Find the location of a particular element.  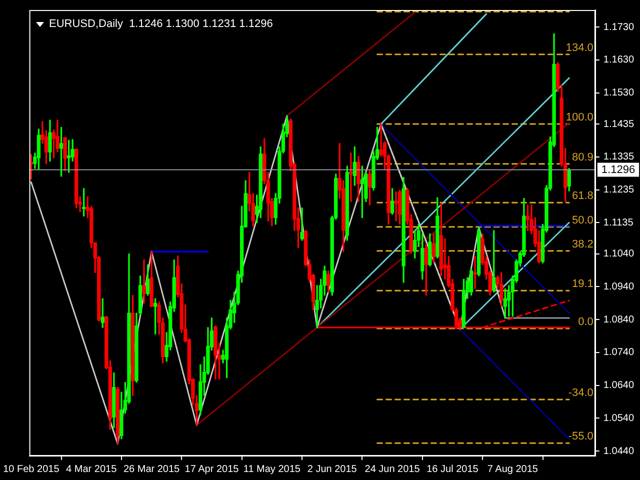

y-tick-label: 1.0540 is located at coordinates (618, 418).